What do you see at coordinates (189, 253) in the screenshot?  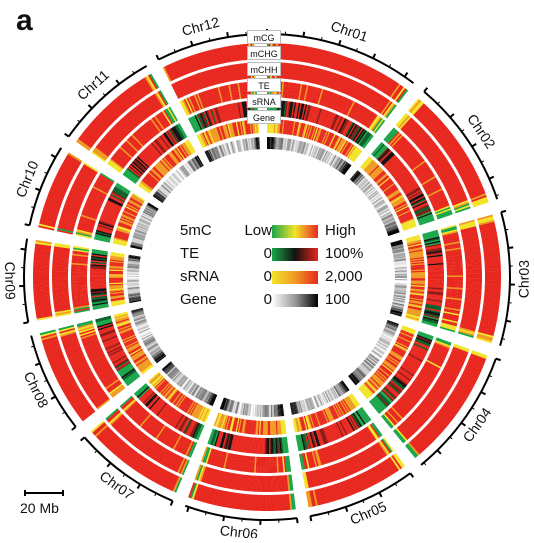 I see `legend-label: TE` at bounding box center [189, 253].